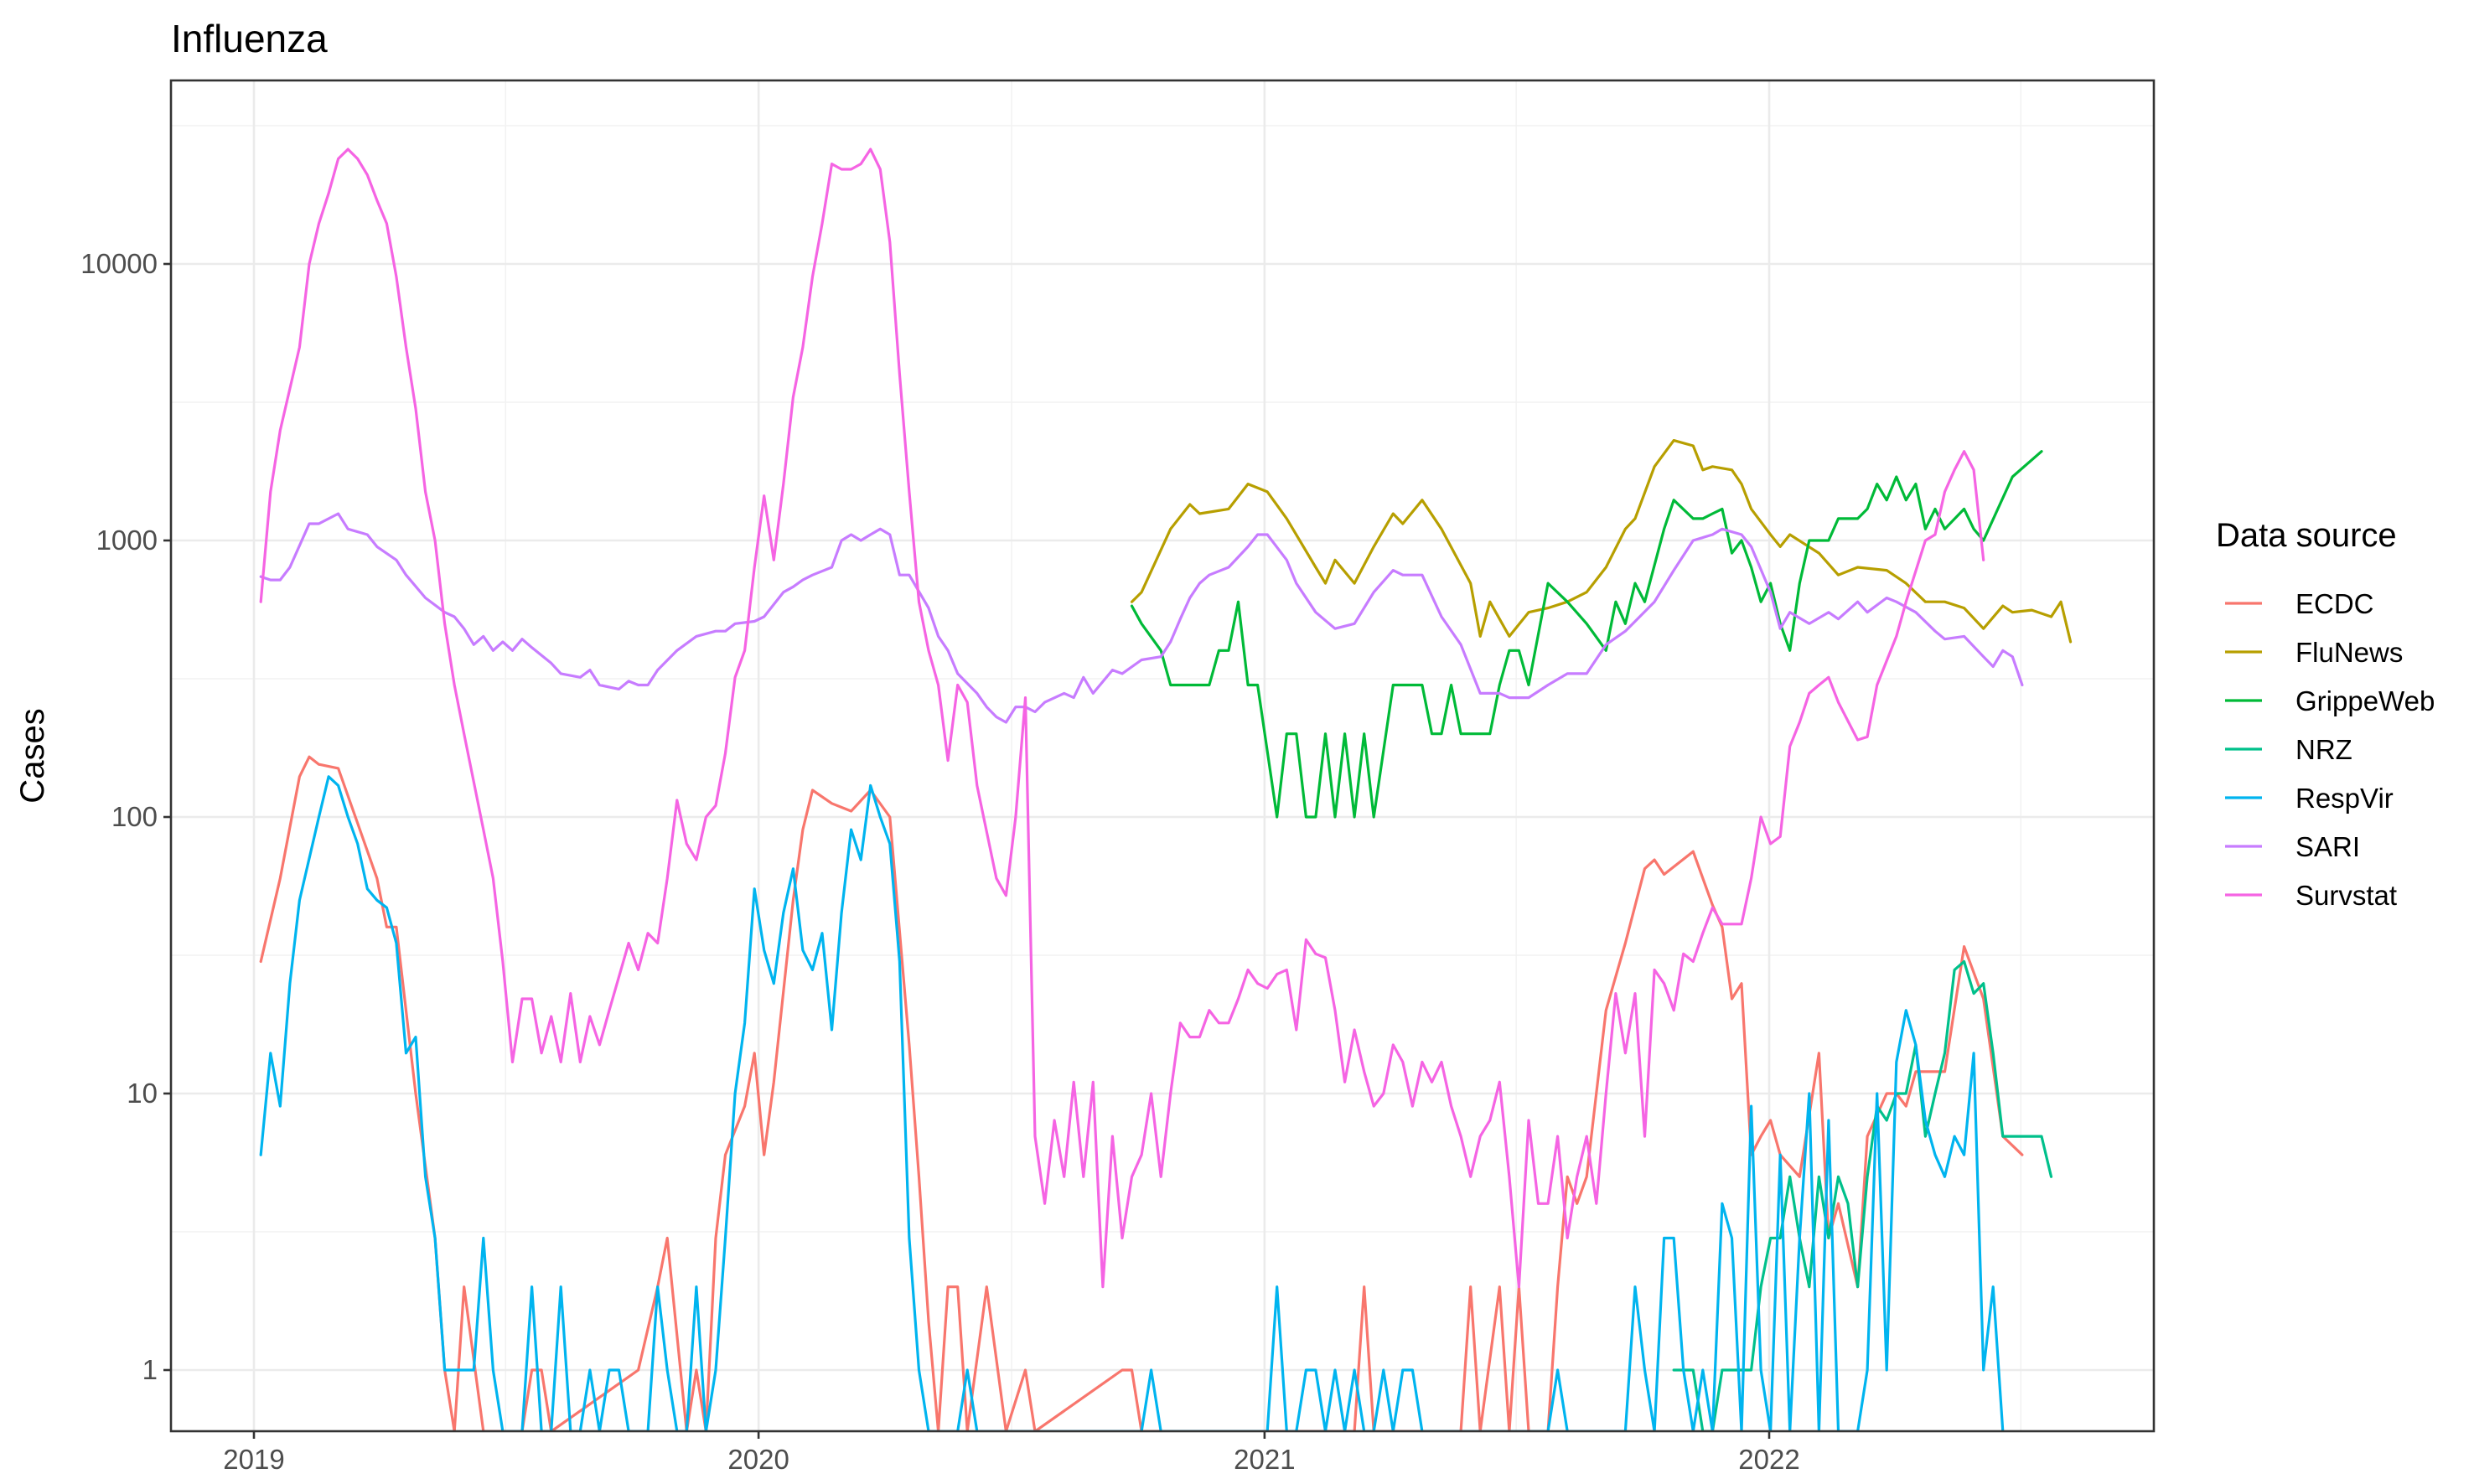  What do you see at coordinates (2346, 895) in the screenshot?
I see `legend-label-survstat: Survstat` at bounding box center [2346, 895].